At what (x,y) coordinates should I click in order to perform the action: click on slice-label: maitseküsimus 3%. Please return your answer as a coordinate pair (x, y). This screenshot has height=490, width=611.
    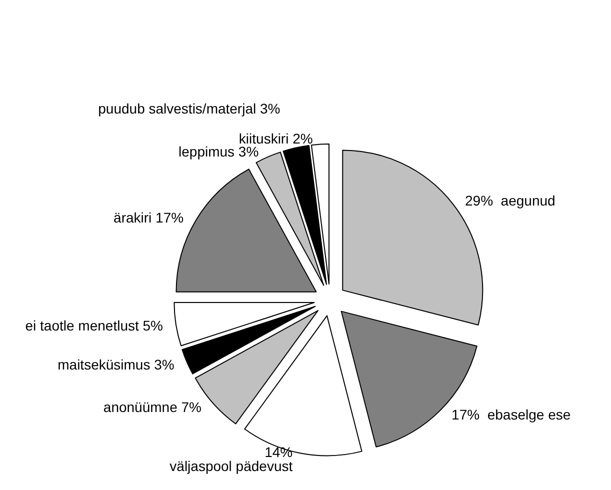
    Looking at the image, I should click on (116, 364).